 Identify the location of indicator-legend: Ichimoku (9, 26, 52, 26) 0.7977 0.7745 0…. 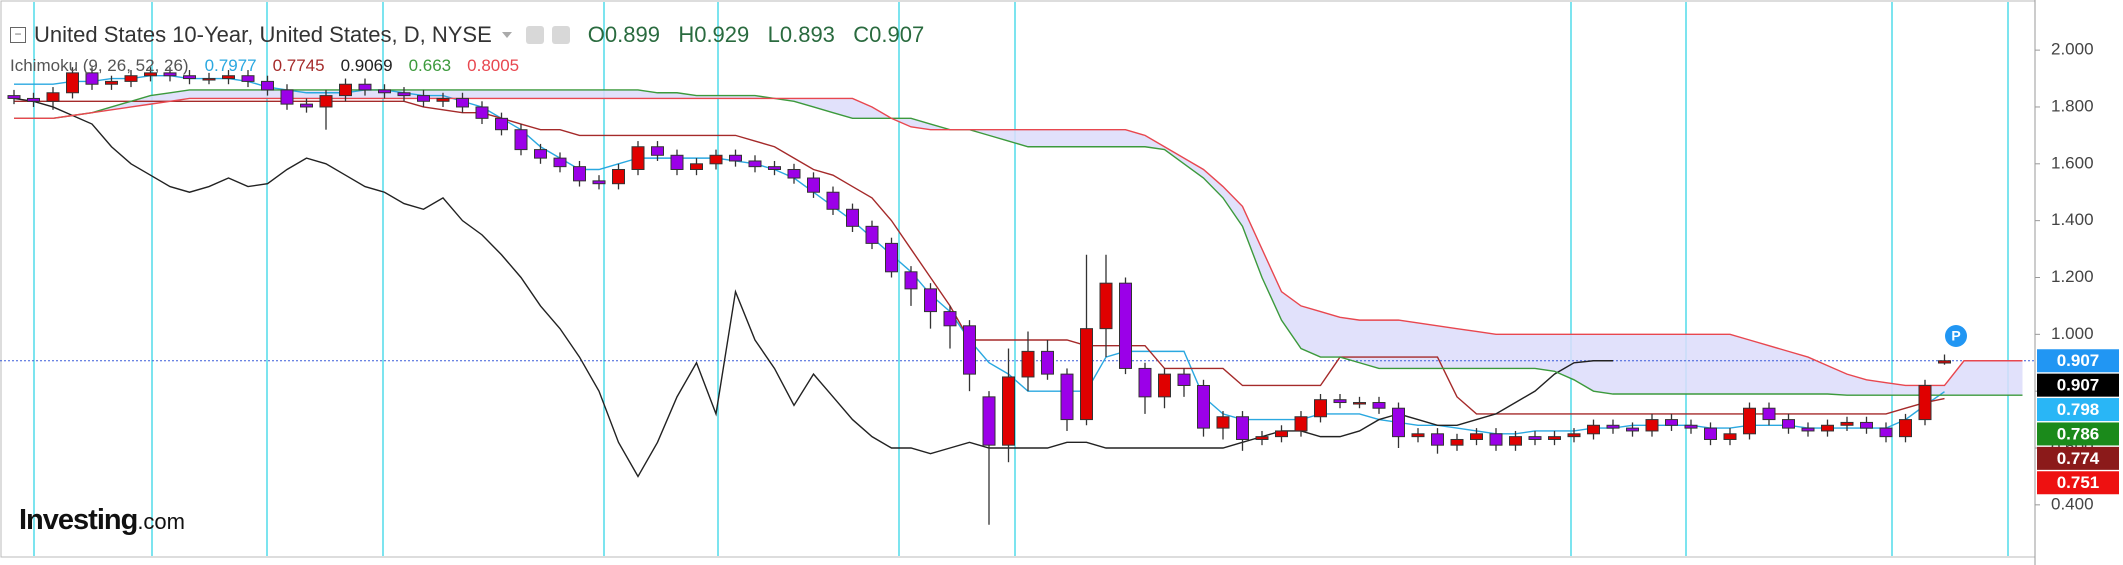
(264, 66).